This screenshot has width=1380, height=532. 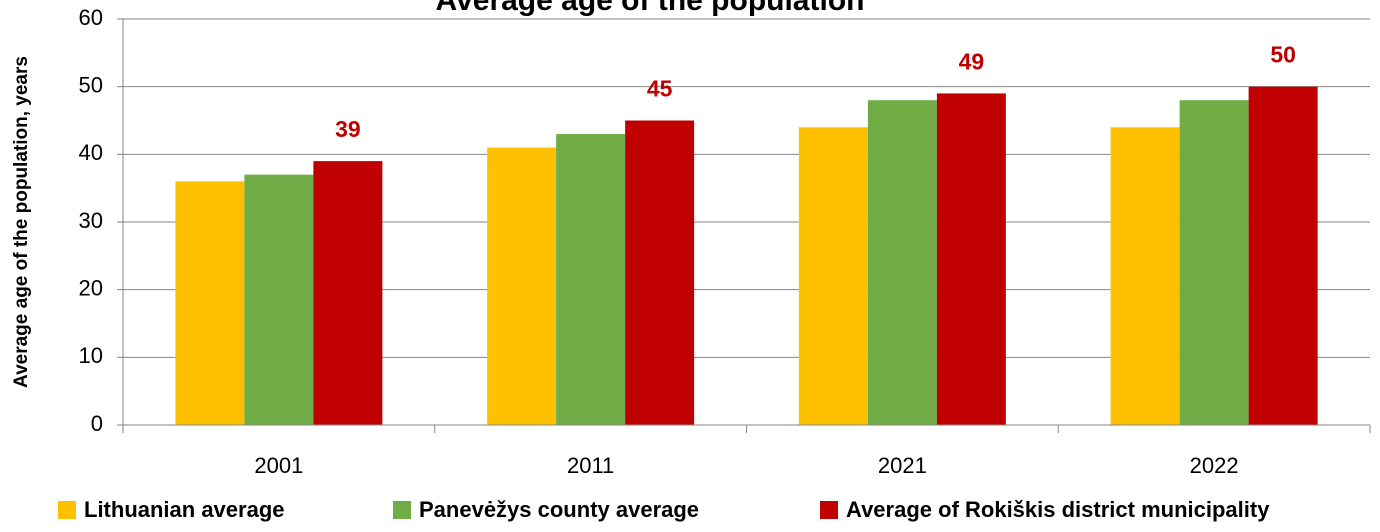 What do you see at coordinates (91, 152) in the screenshot?
I see `y-tick-label: 40` at bounding box center [91, 152].